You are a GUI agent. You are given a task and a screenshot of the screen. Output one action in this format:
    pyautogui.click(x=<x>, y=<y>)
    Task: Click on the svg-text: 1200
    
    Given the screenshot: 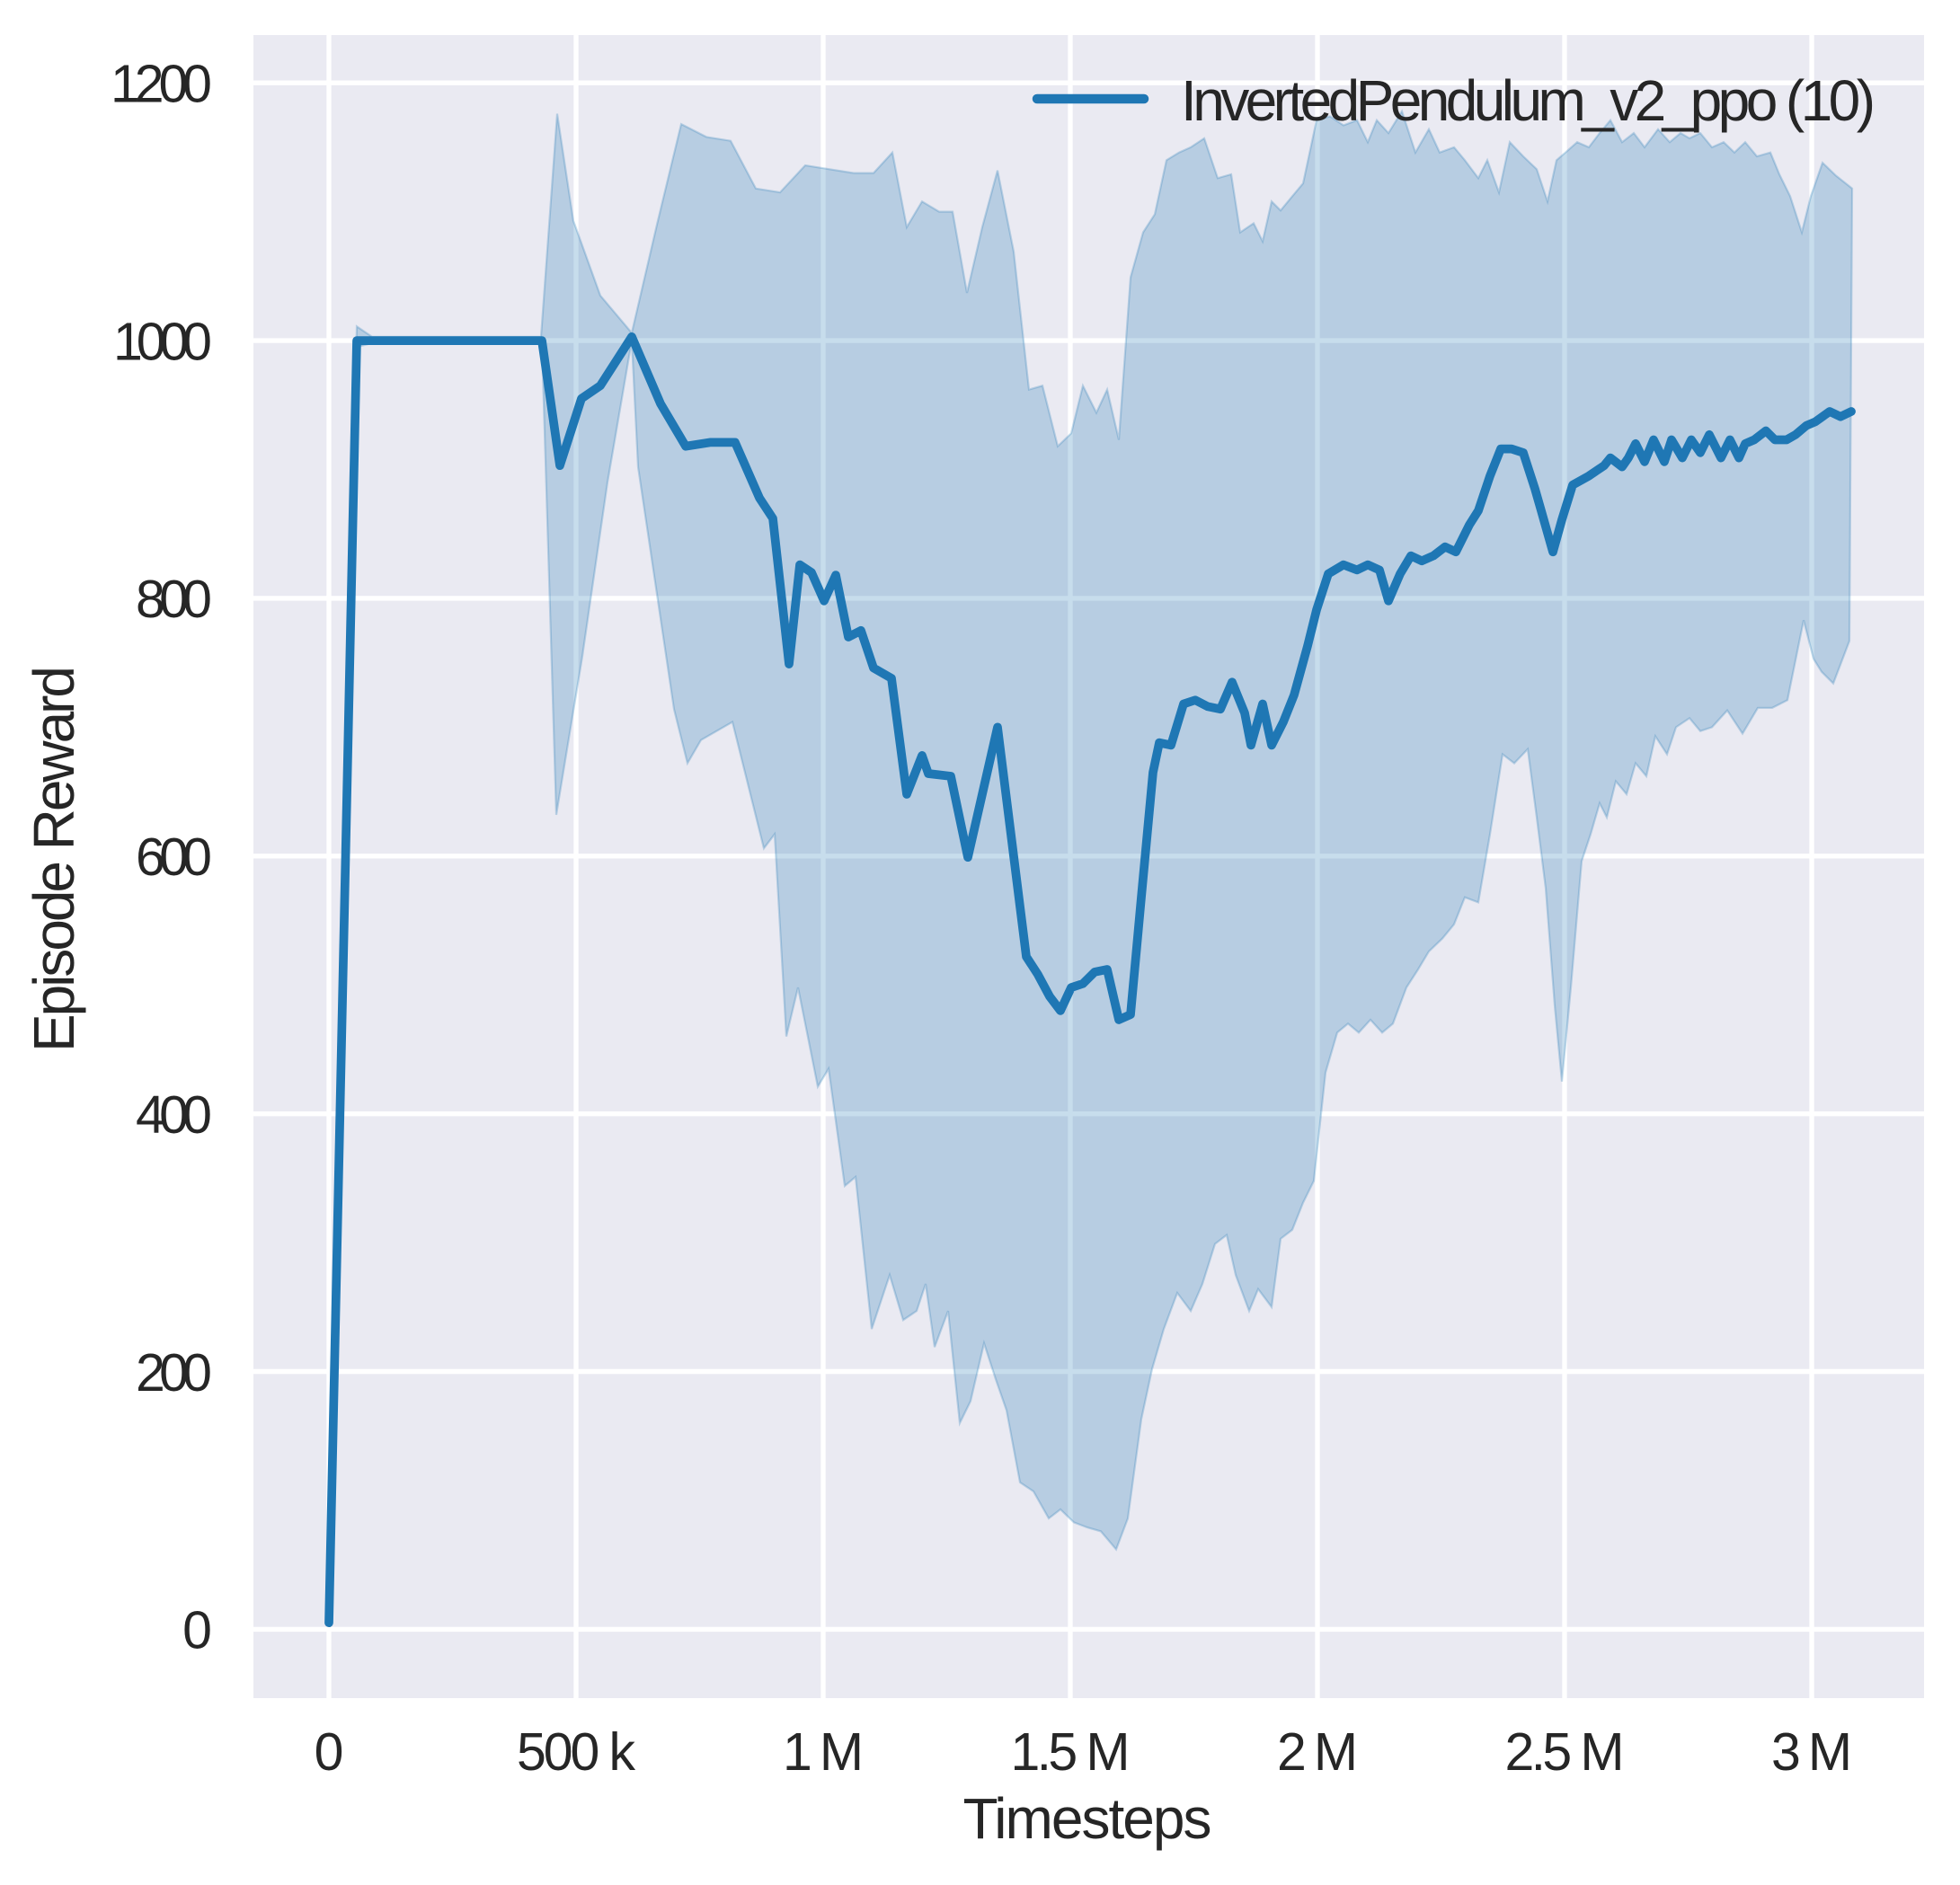 What is the action you would take?
    pyautogui.click(x=161, y=84)
    